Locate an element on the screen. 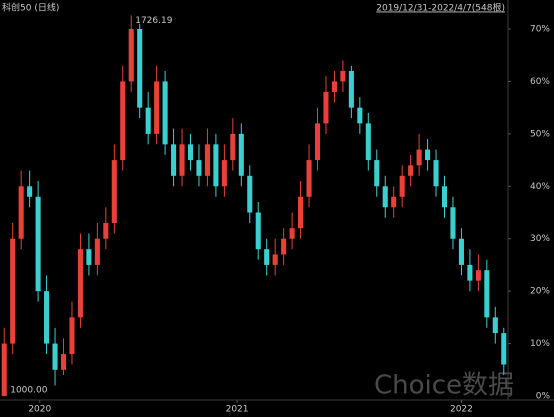  annotation-min: 1000.00 is located at coordinates (28, 391).